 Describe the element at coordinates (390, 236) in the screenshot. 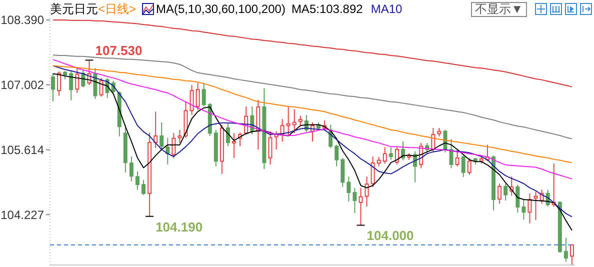

I see `annotation: 104.000` at that location.